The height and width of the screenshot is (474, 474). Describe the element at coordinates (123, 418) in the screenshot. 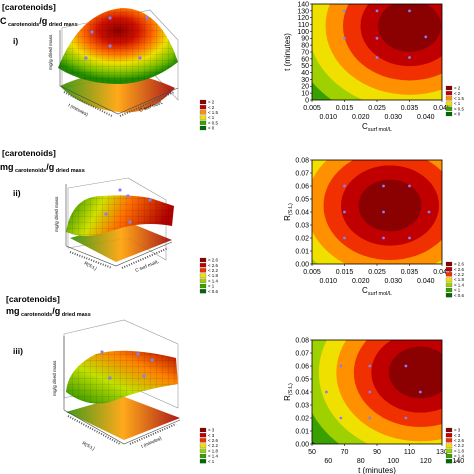

I see `floor-surface` at that location.